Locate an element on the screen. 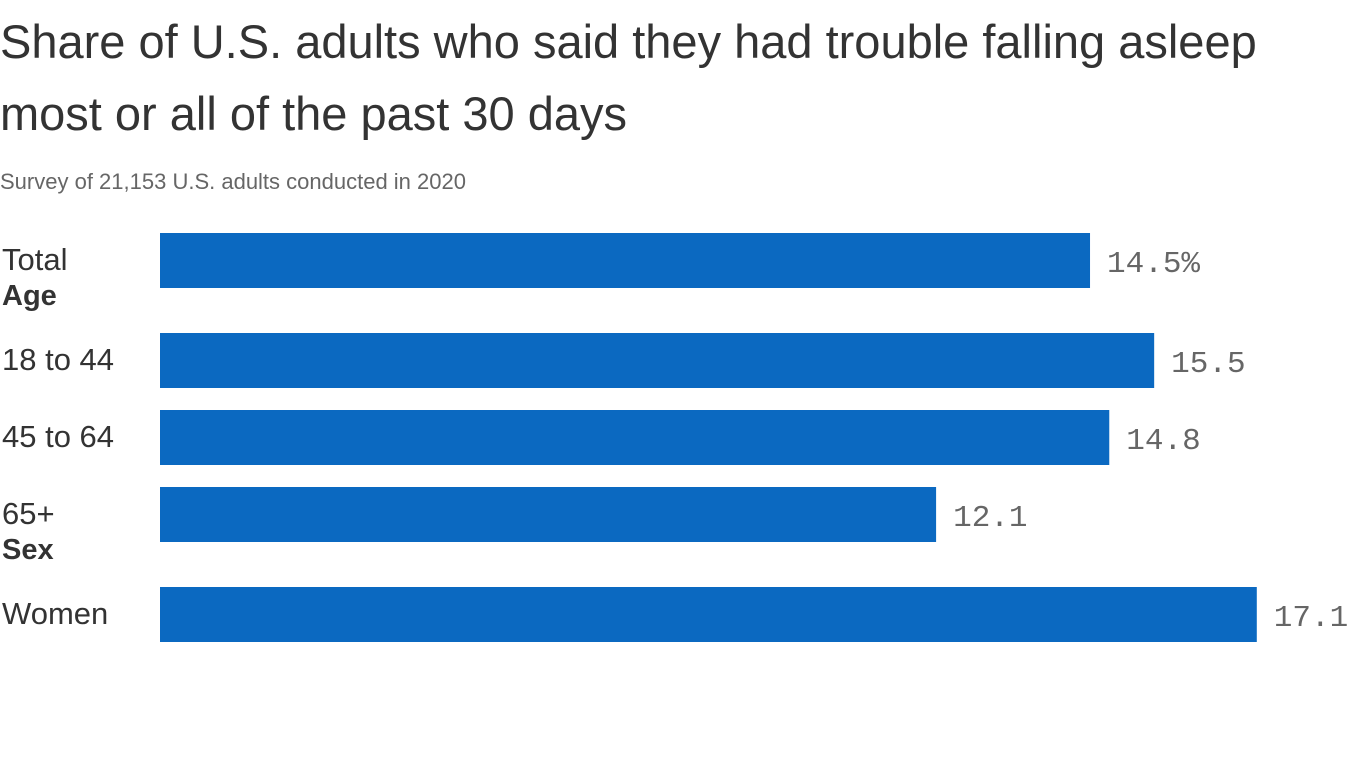 Image resolution: width=1366 pixels, height=768 pixels. value-label: 12.1 is located at coordinates (990, 518).